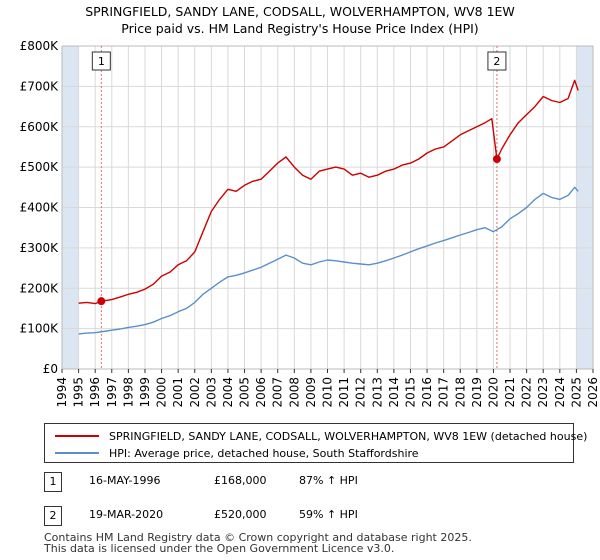 This screenshot has height=560, width=600. What do you see at coordinates (40, 288) in the screenshot?
I see `y-tick-label: £200K` at bounding box center [40, 288].